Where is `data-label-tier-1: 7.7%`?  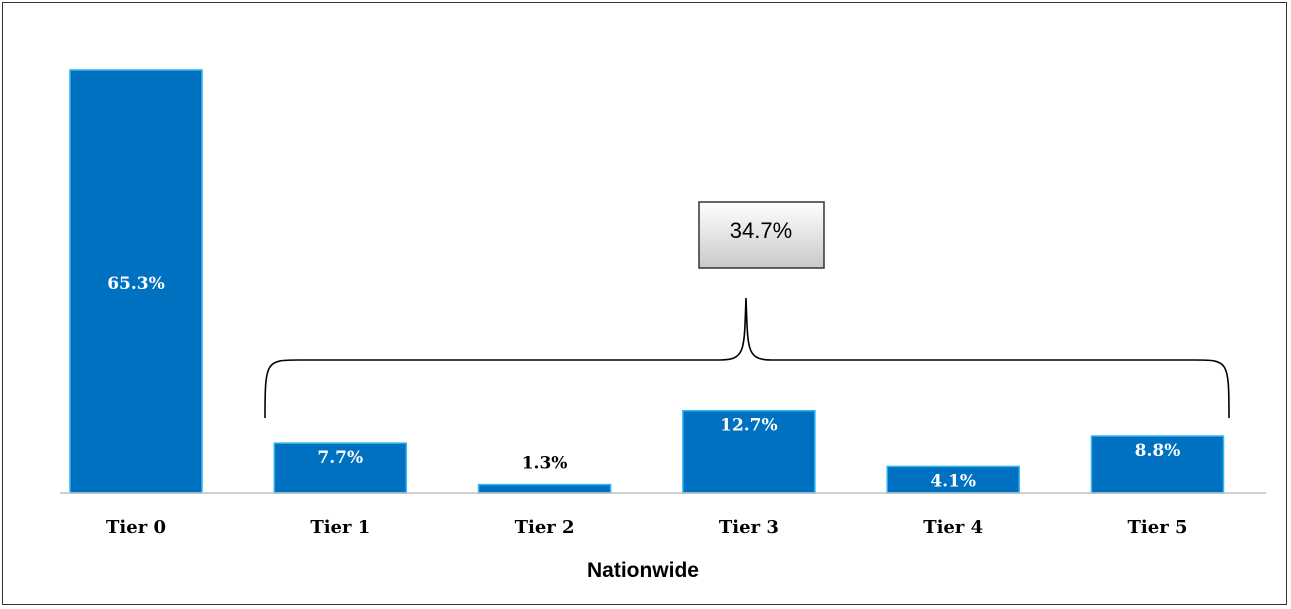
data-label-tier-1: 7.7% is located at coordinates (340, 458).